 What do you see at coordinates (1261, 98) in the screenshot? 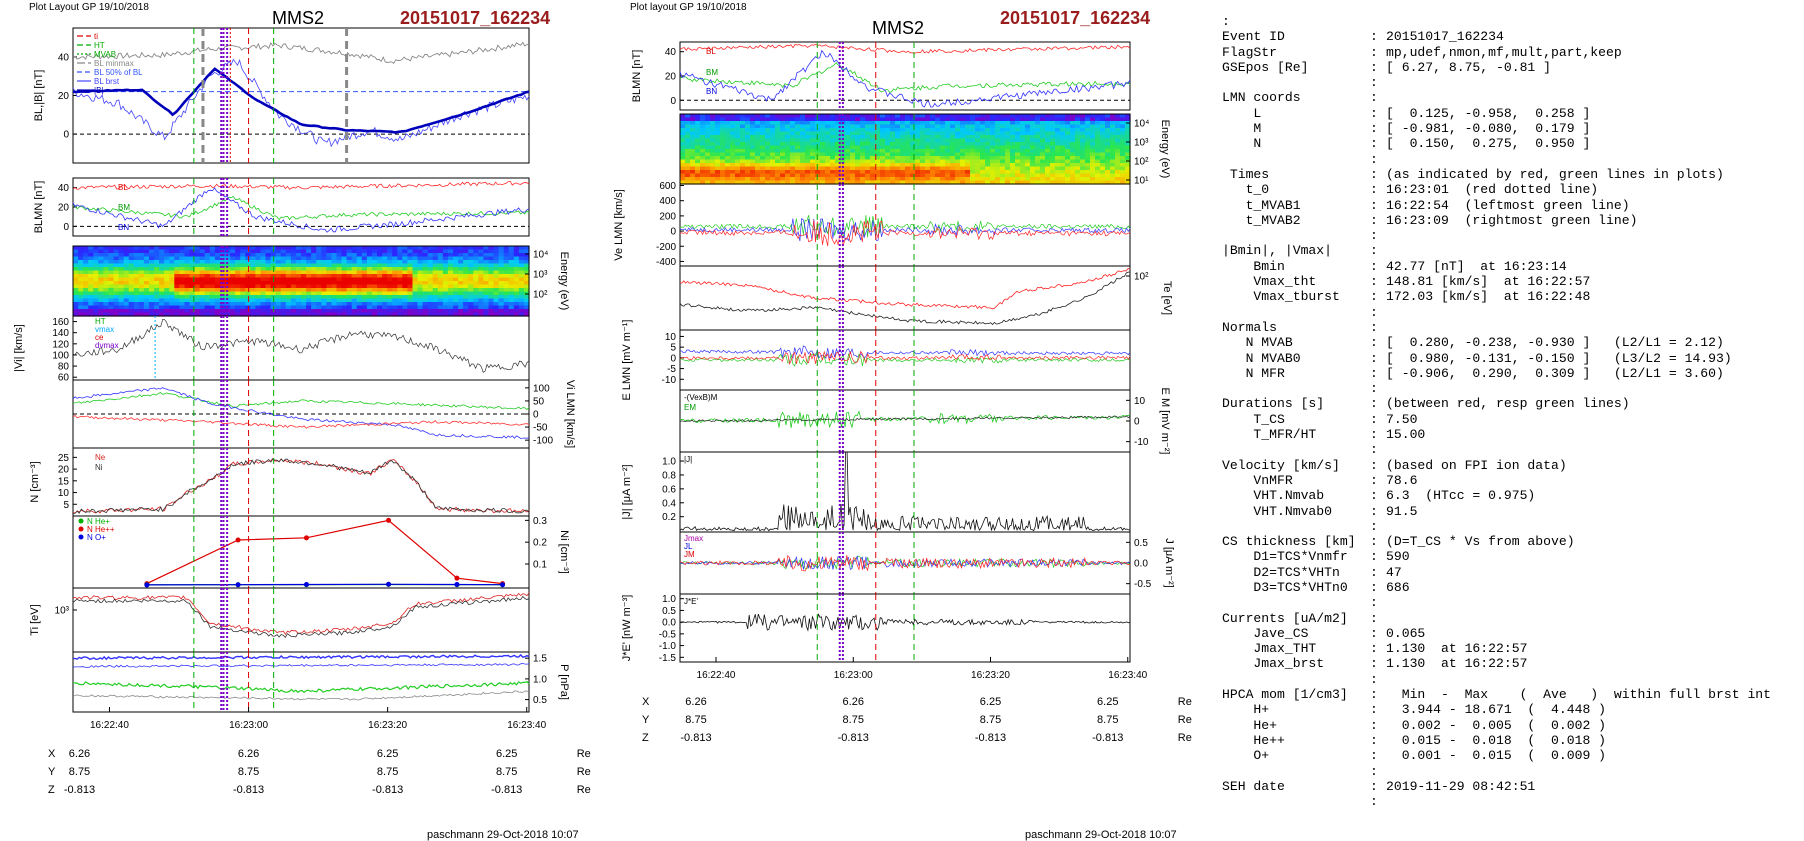
I see `info-label: LMN coords` at bounding box center [1261, 98].